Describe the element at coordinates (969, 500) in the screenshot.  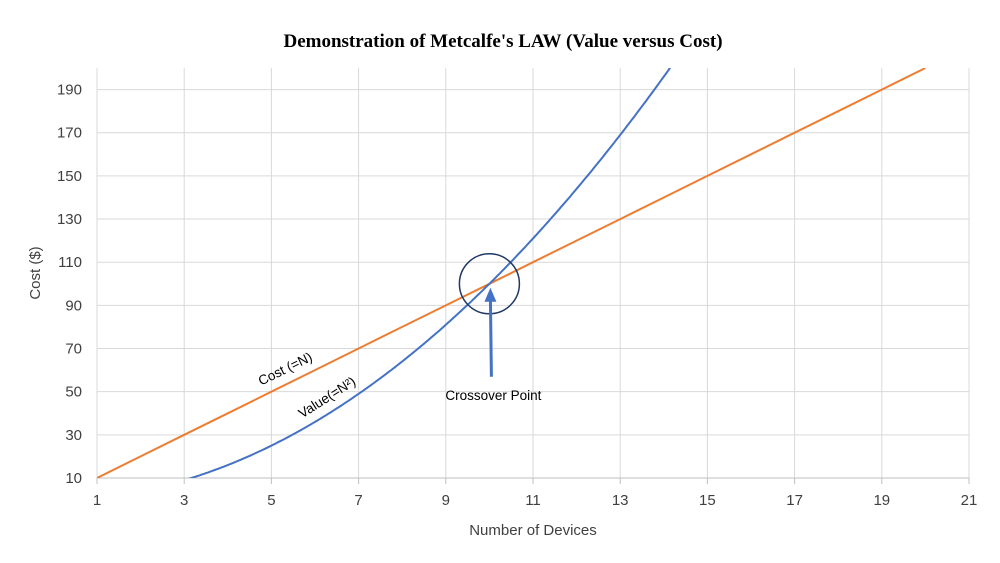
I see `x-tick-label: 21` at that location.